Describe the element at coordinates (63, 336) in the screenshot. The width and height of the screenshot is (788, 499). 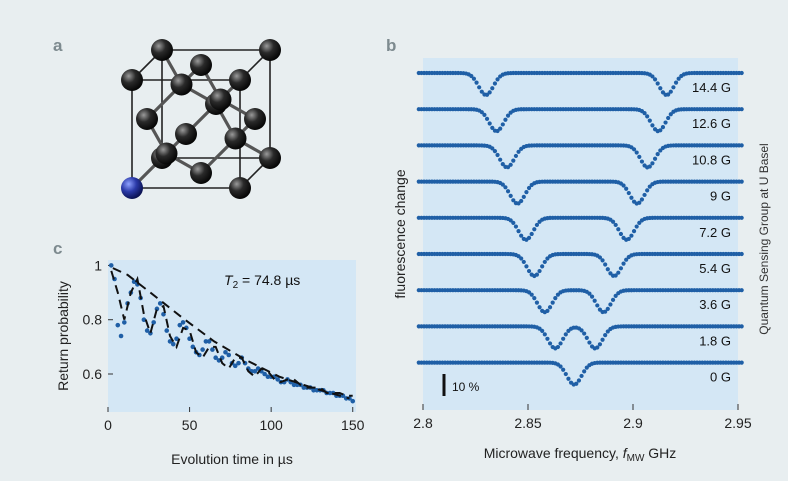
I see `y-axis-label-c: Return probability` at that location.